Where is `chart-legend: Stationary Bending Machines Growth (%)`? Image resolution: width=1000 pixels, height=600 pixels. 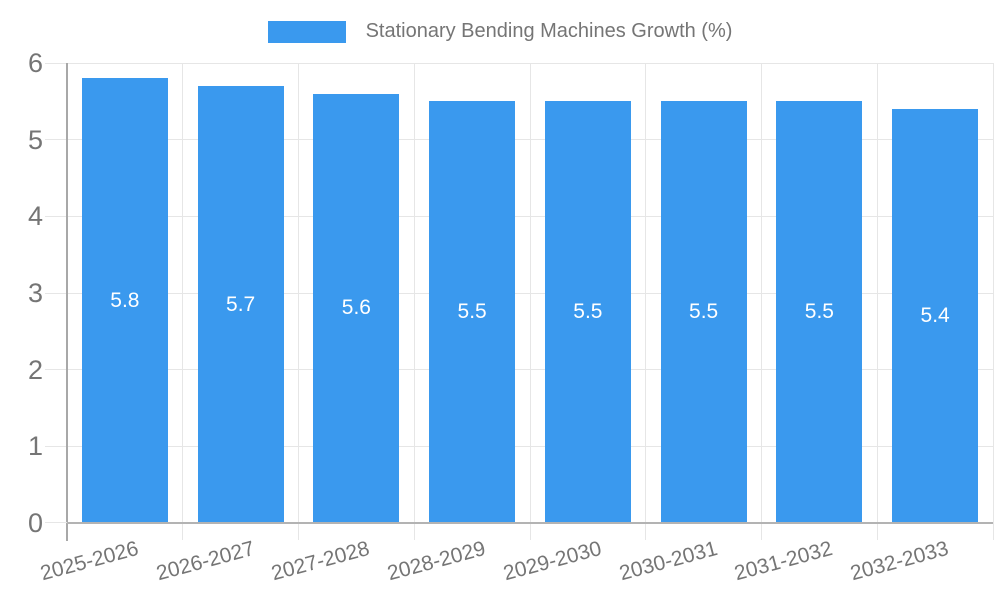 chart-legend: Stationary Bending Machines Growth (%) is located at coordinates (500, 31).